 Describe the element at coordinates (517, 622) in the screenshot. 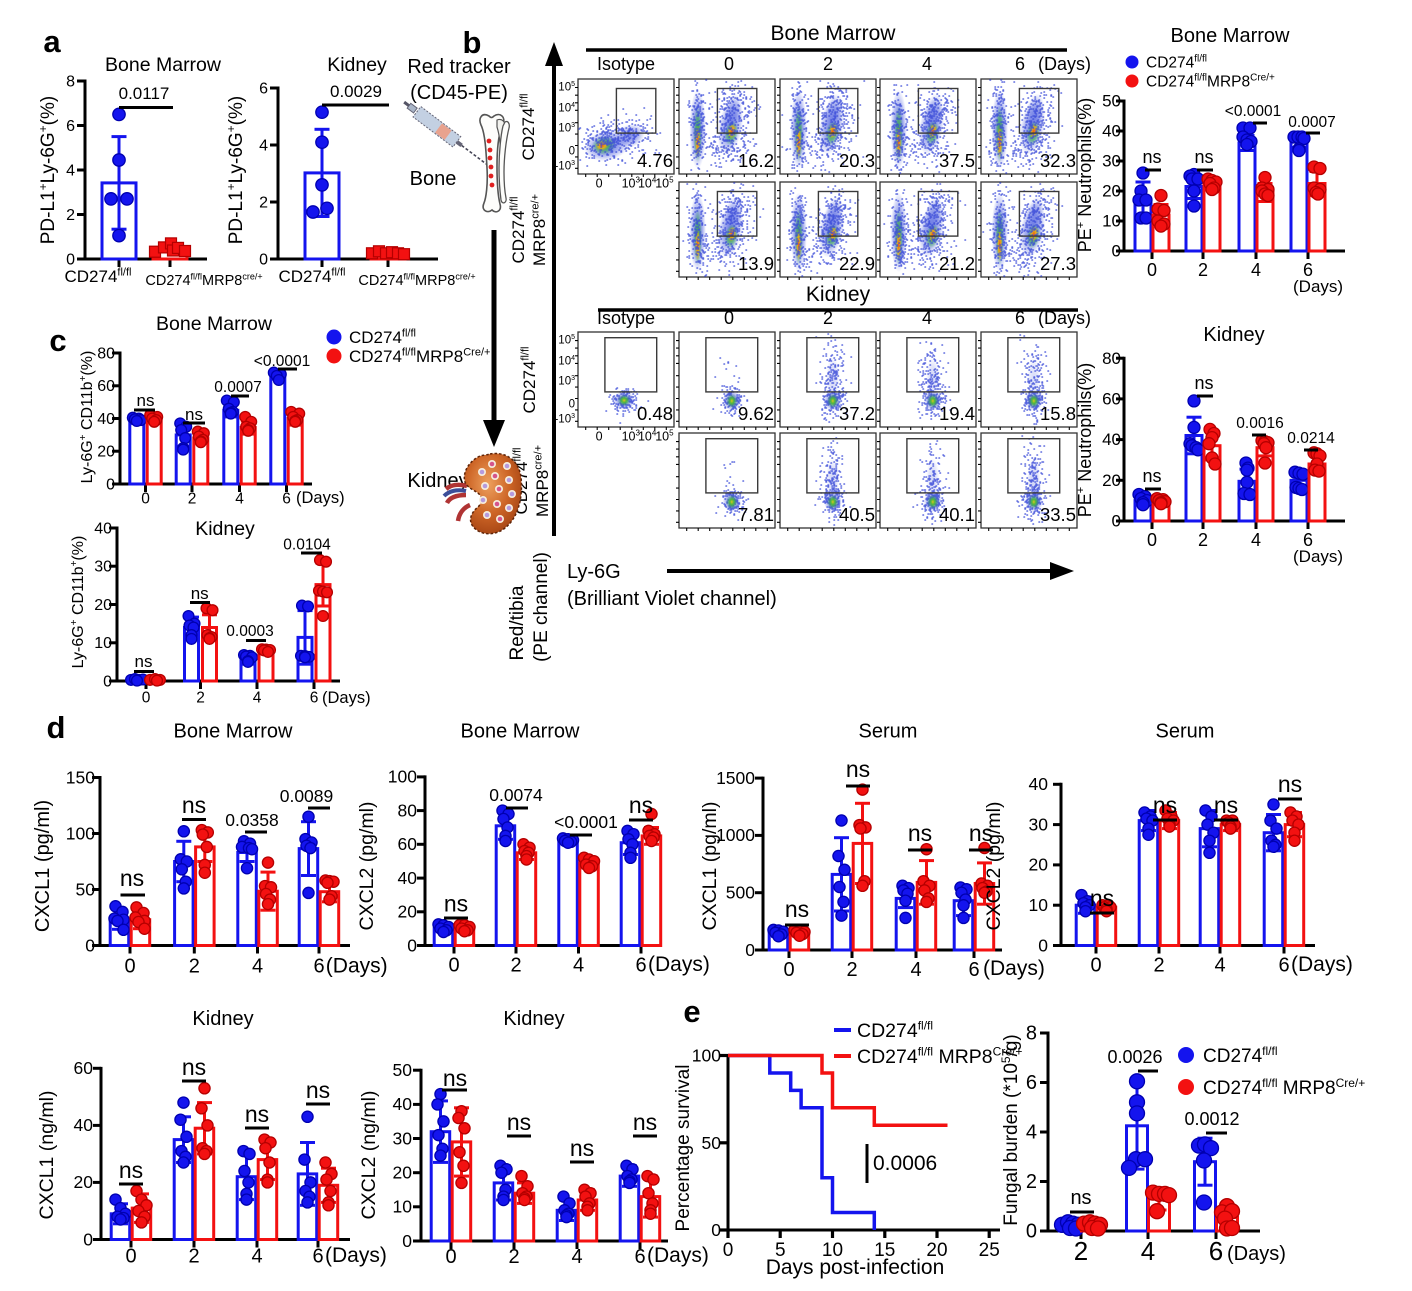

I see `svg-text: Red/tibia` at that location.